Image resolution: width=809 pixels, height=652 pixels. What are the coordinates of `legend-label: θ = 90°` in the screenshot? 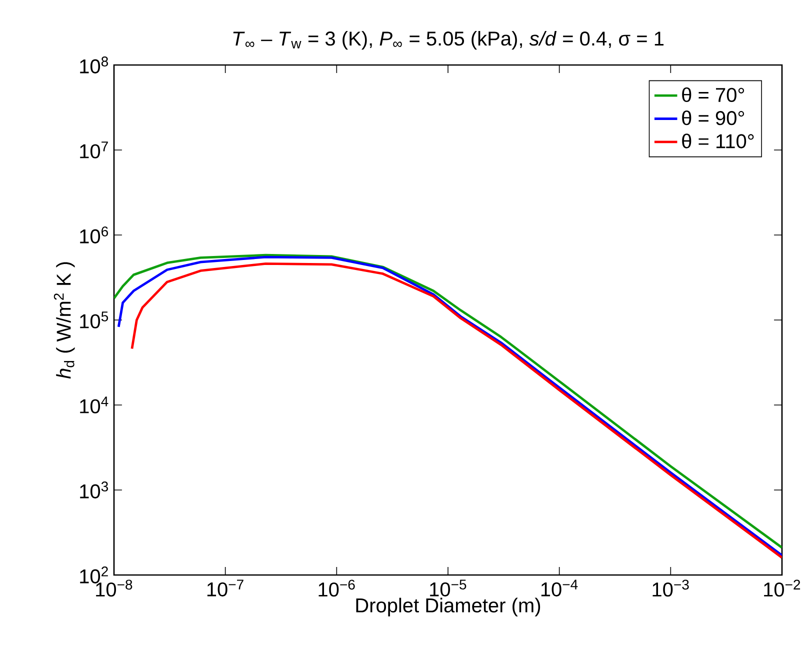 It's located at (713, 118).